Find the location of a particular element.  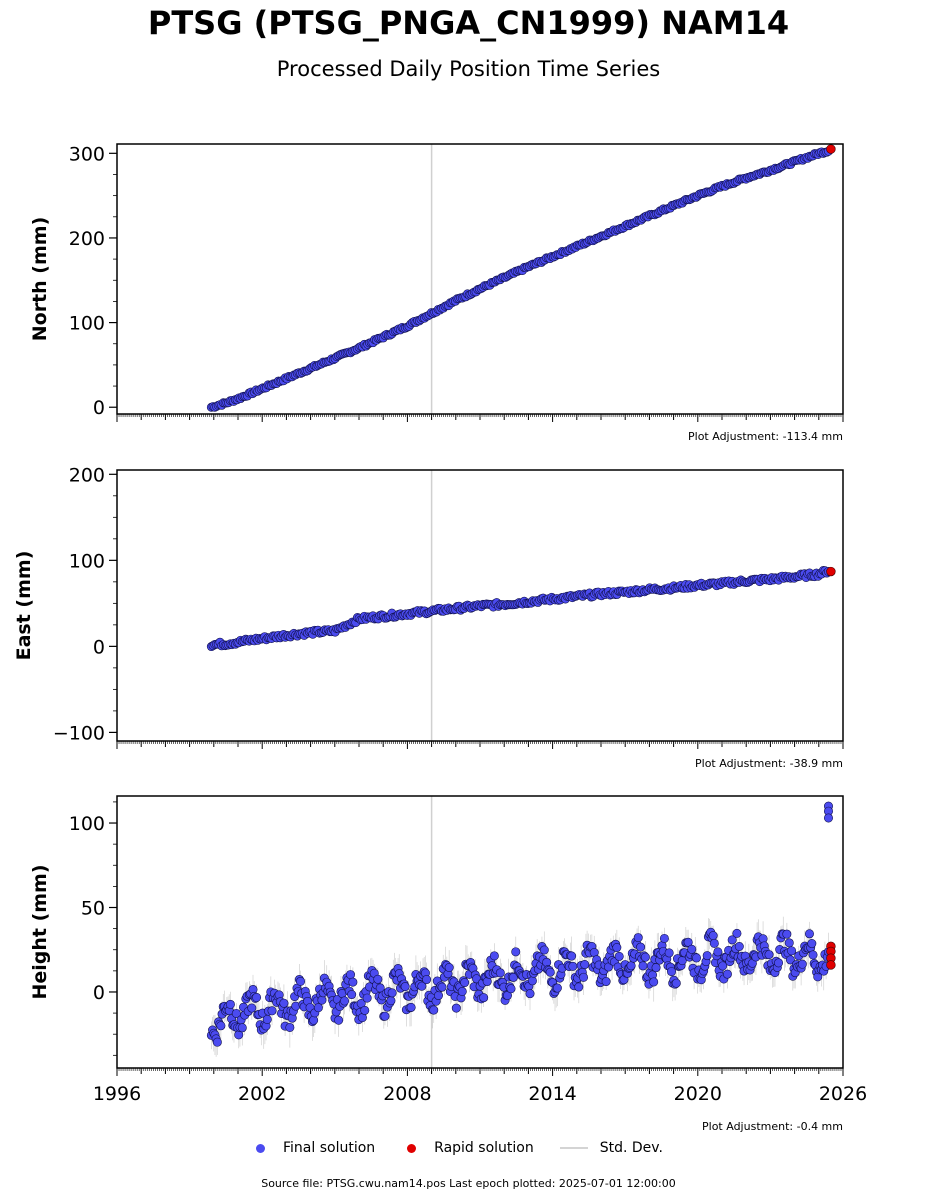

legend-stddev: Std. Dev. is located at coordinates (611, 1148).